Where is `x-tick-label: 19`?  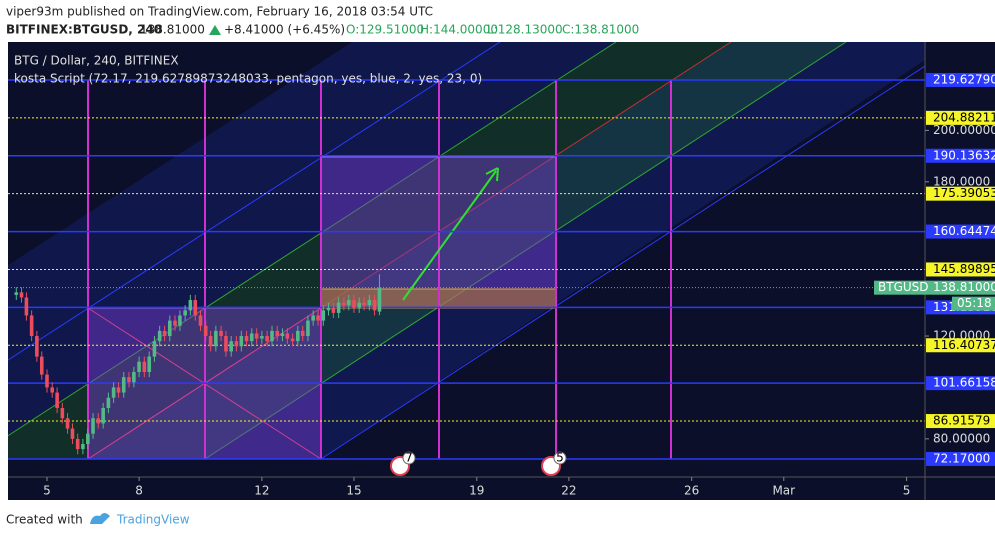
x-tick-label: 19 is located at coordinates (476, 491).